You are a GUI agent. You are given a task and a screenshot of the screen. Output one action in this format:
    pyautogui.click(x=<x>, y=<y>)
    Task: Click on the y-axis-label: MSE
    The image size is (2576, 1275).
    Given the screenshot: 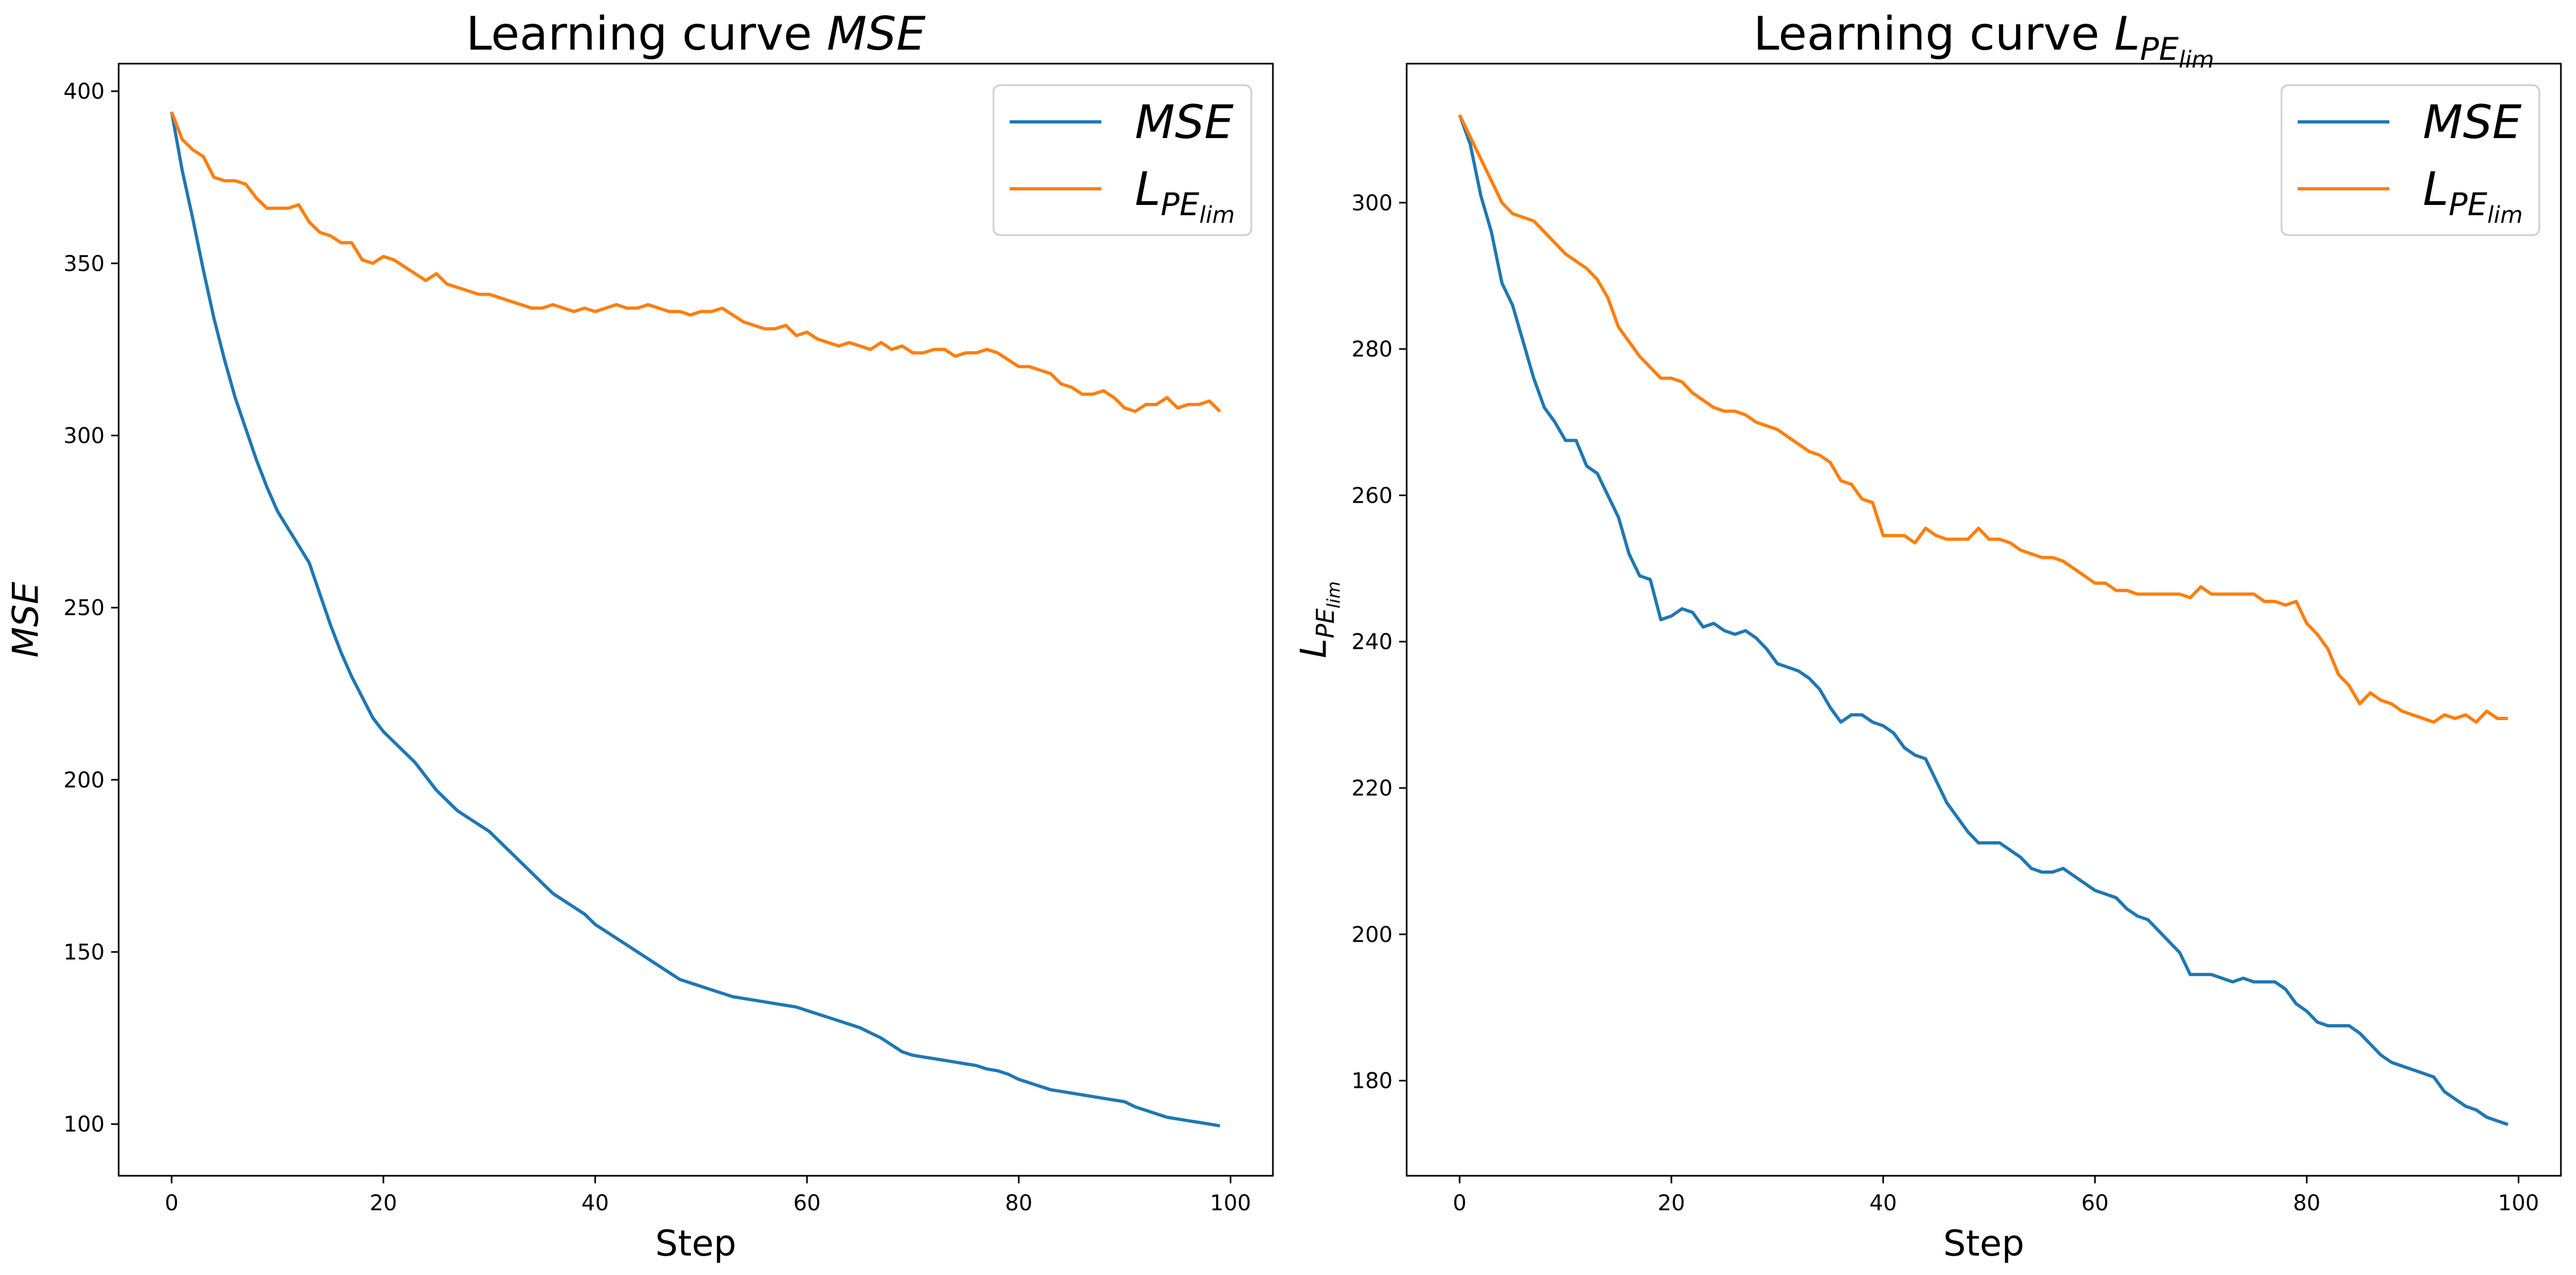 What is the action you would take?
    pyautogui.click(x=26, y=619)
    